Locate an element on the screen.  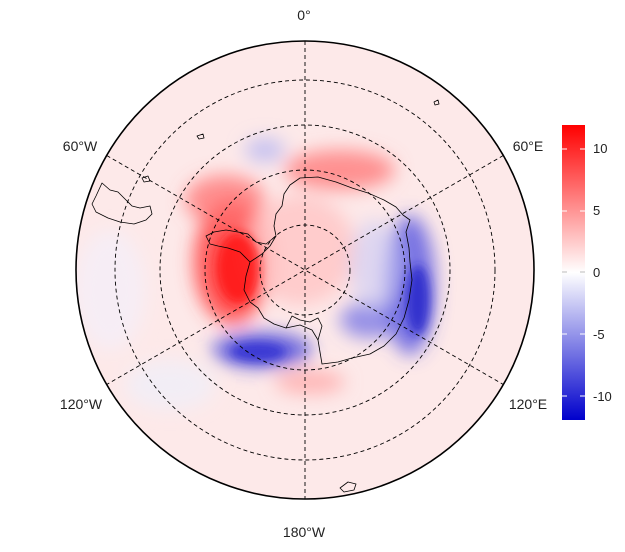
colorbar-tick-label: 5 is located at coordinates (596, 210).